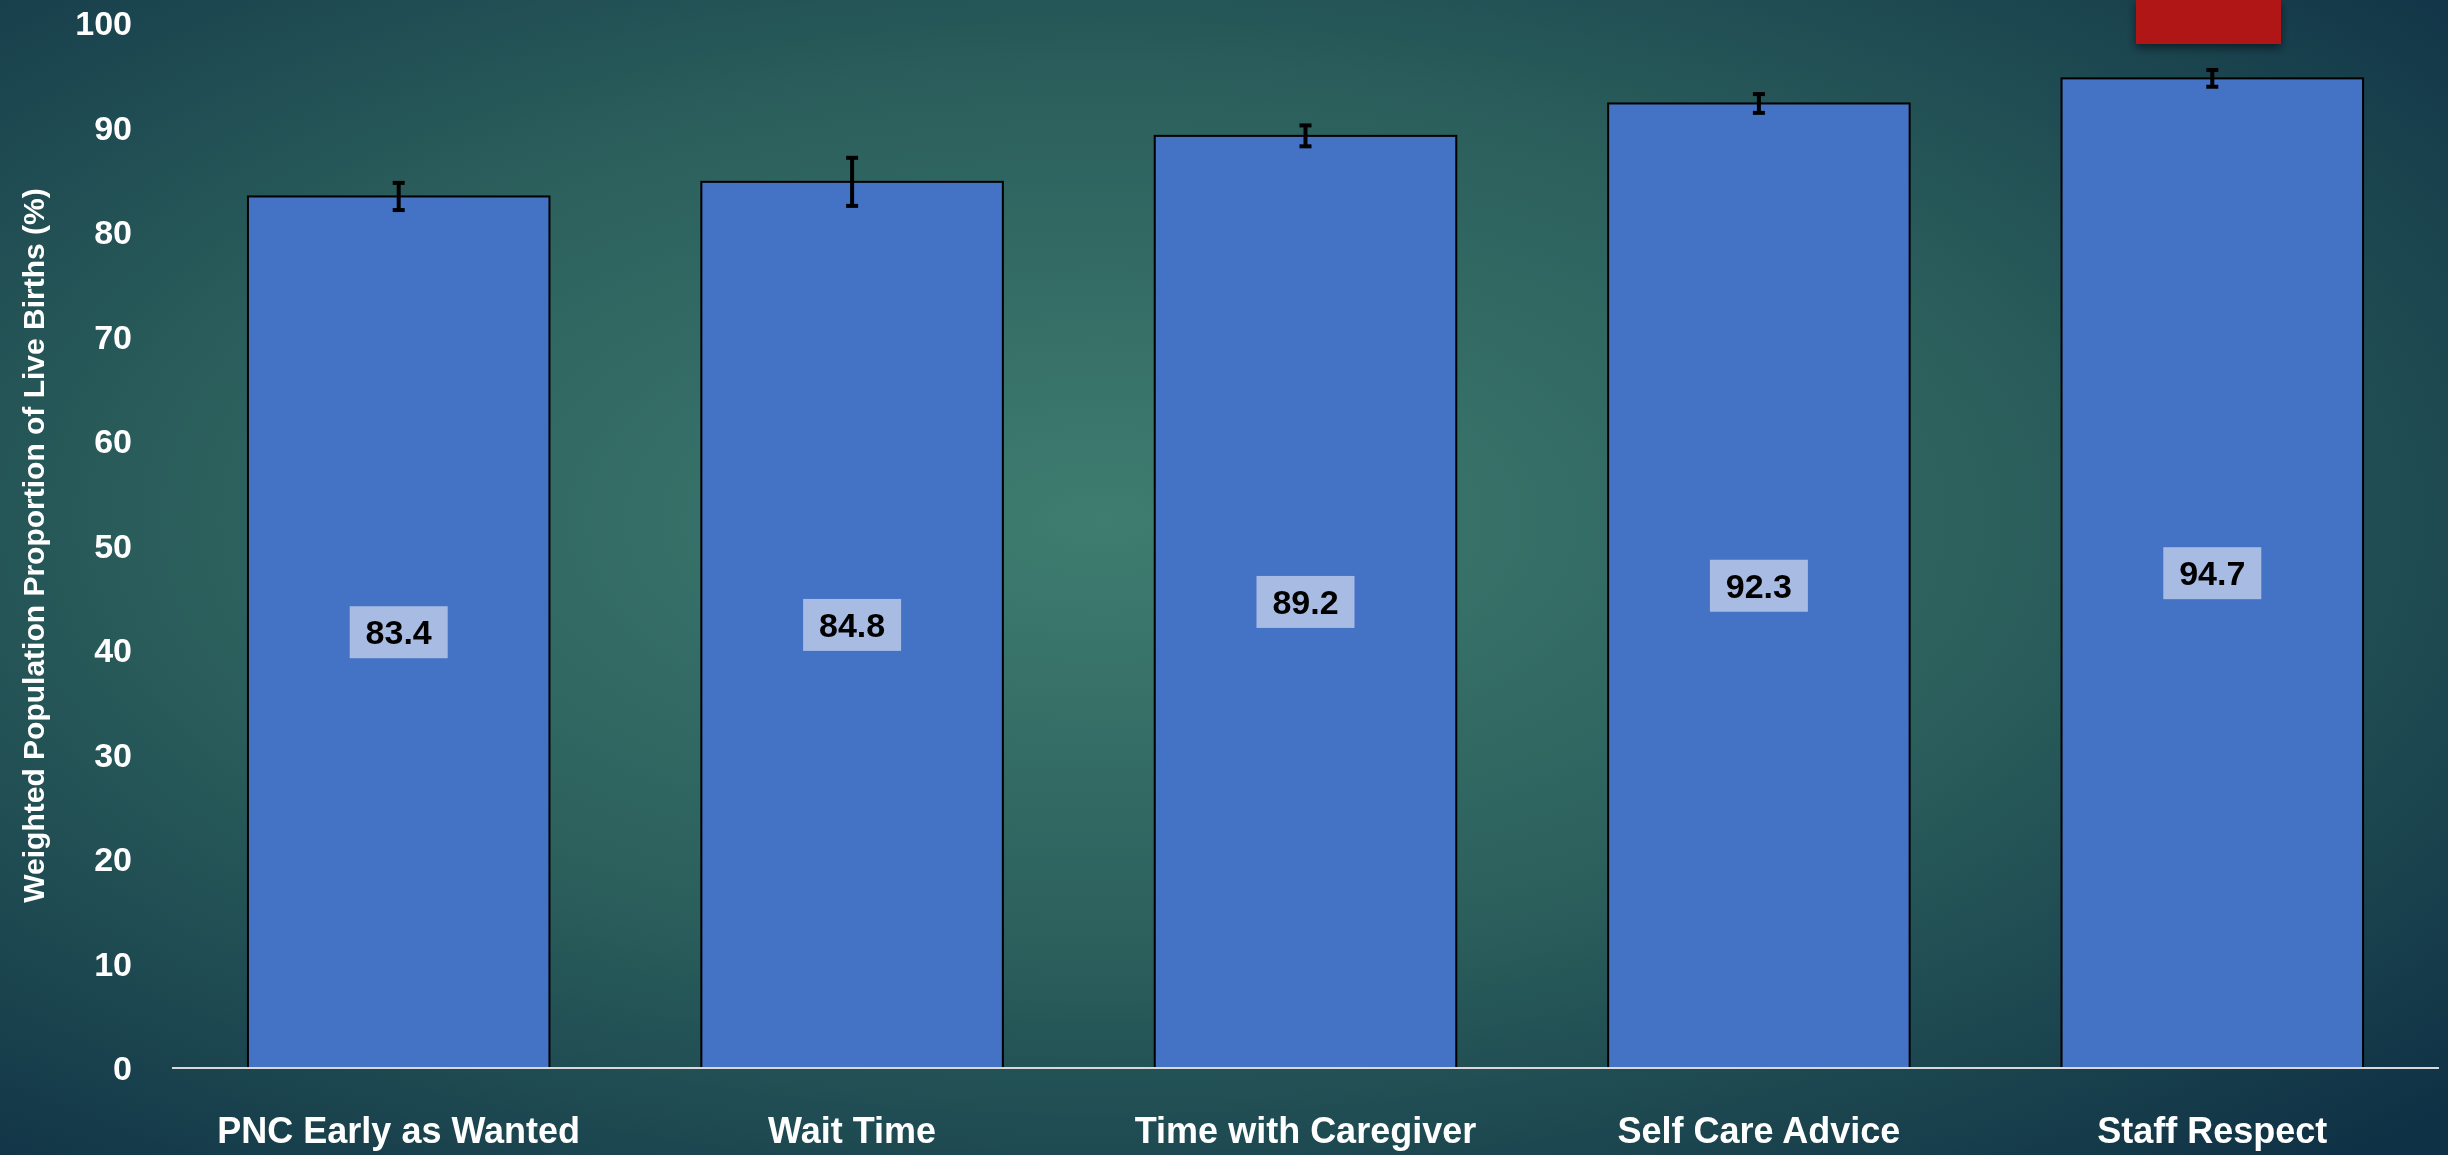 The width and height of the screenshot is (2448, 1155). I want to click on x-tick-label: Staff Respect, so click(2212, 1130).